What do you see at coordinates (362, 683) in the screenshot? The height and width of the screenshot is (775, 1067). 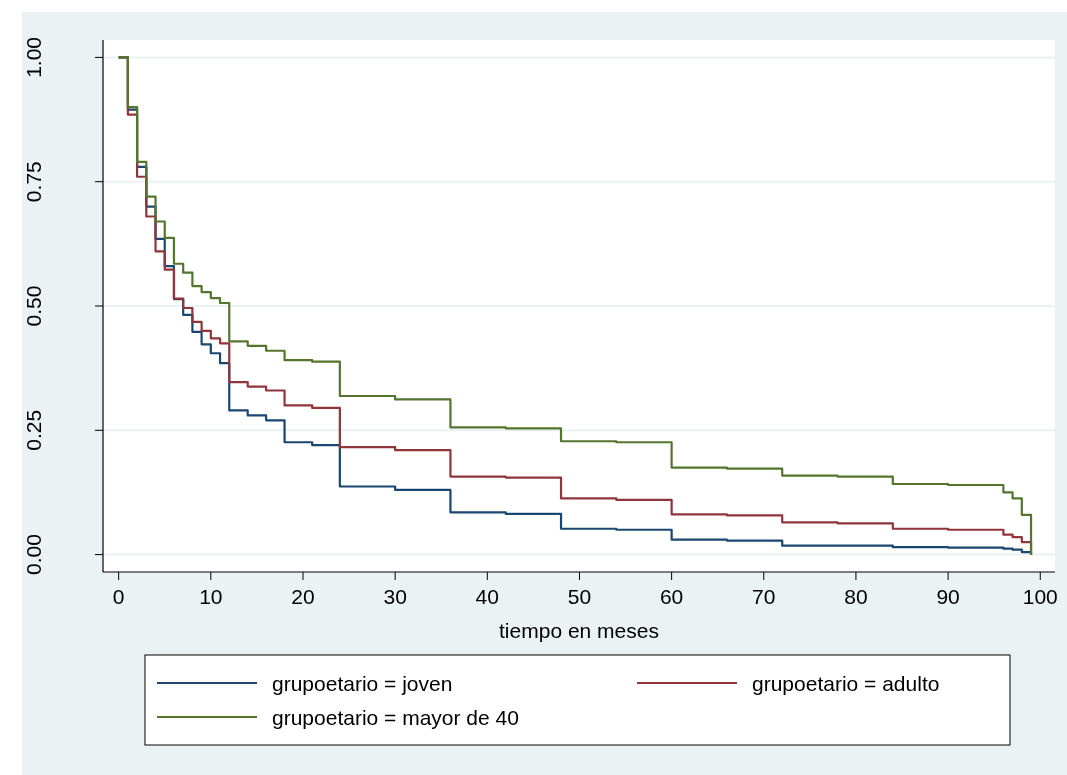 I see `legend-label: grupoetario = joven` at bounding box center [362, 683].